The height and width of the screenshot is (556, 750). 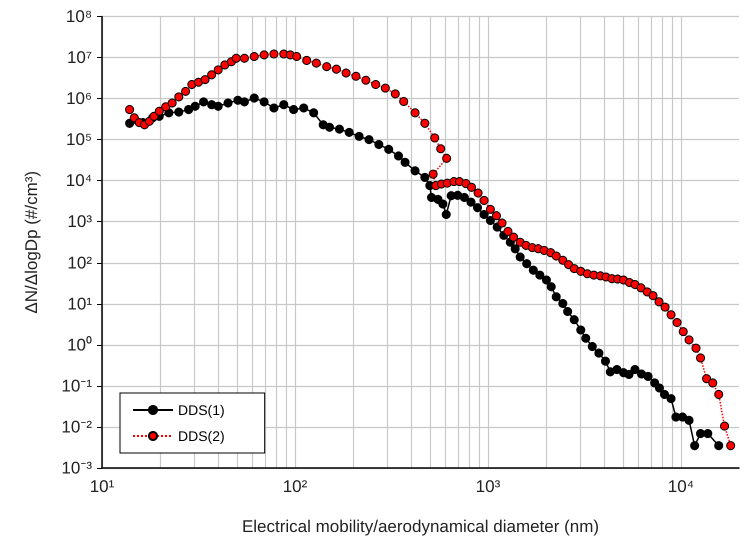 I want to click on x-tick-label: 10¹, so click(x=102, y=486).